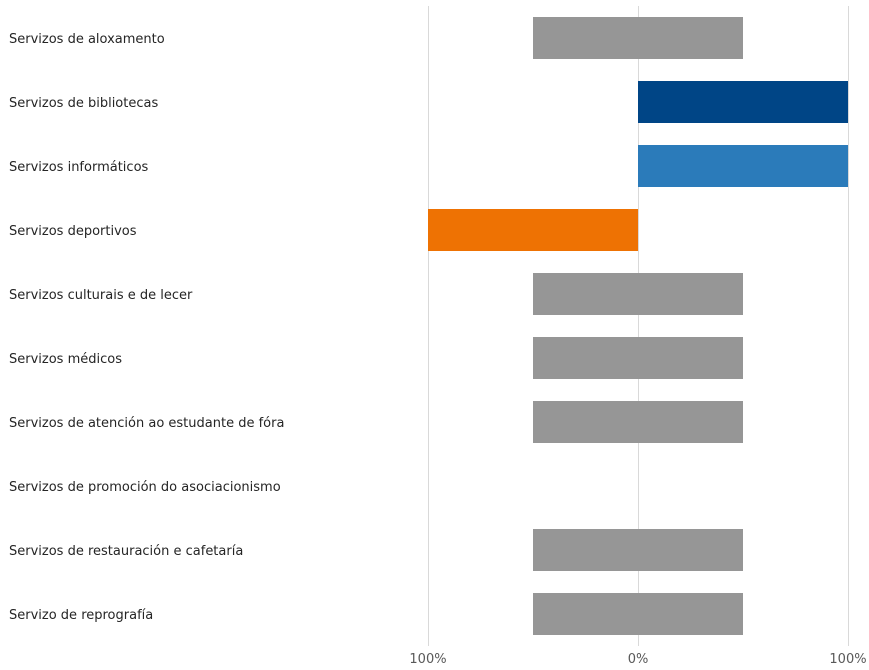 The image size is (869, 670). I want to click on category-label-4: Servizos culturais e de lecer, so click(101, 295).